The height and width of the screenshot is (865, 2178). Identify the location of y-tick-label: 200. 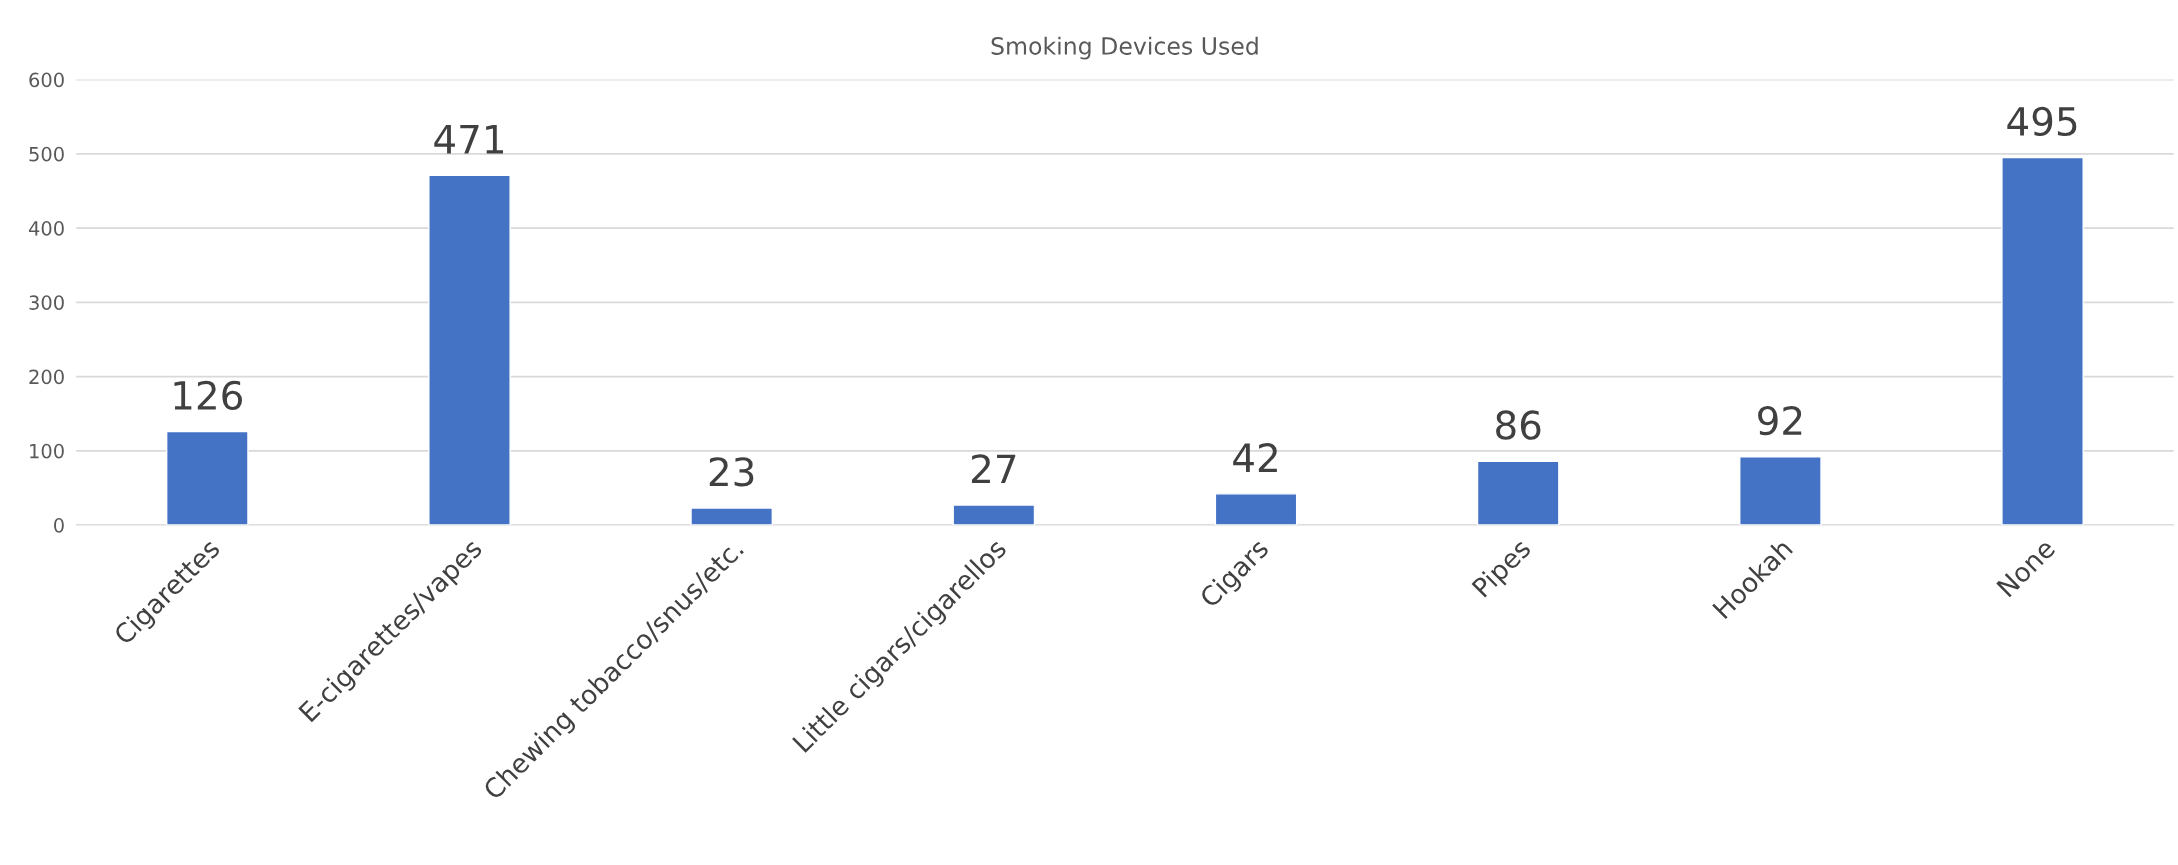
(46, 377).